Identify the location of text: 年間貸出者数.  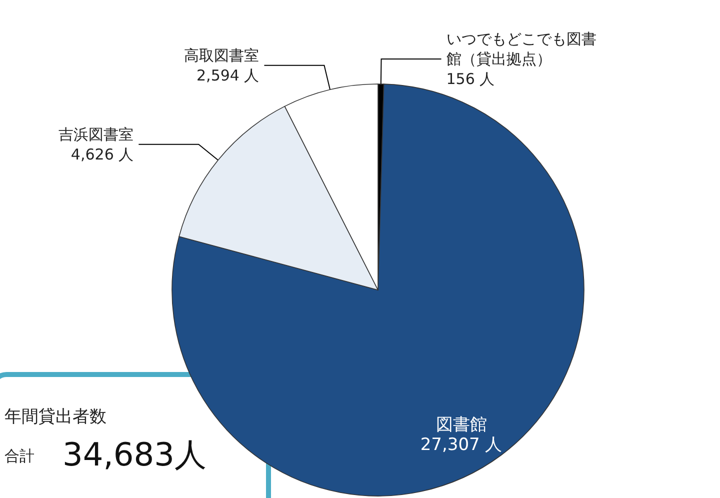
(55, 417).